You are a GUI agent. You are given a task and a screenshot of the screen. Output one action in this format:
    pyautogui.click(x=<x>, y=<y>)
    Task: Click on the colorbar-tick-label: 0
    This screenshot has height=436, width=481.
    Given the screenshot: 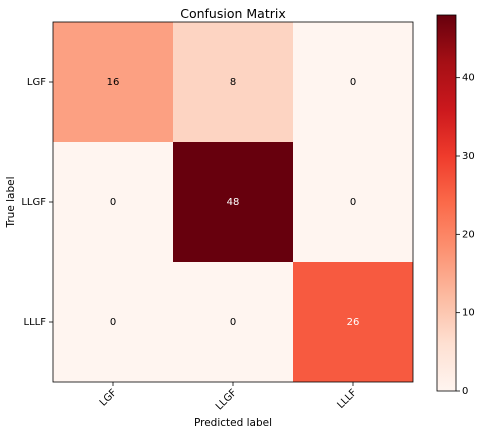 What is the action you would take?
    pyautogui.click(x=465, y=391)
    